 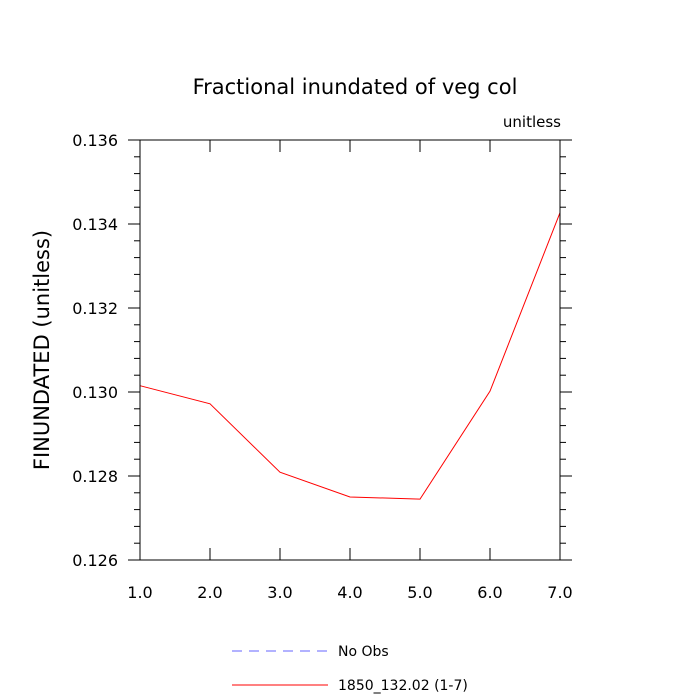 I want to click on x-tick-label: 4.0, so click(x=349, y=592).